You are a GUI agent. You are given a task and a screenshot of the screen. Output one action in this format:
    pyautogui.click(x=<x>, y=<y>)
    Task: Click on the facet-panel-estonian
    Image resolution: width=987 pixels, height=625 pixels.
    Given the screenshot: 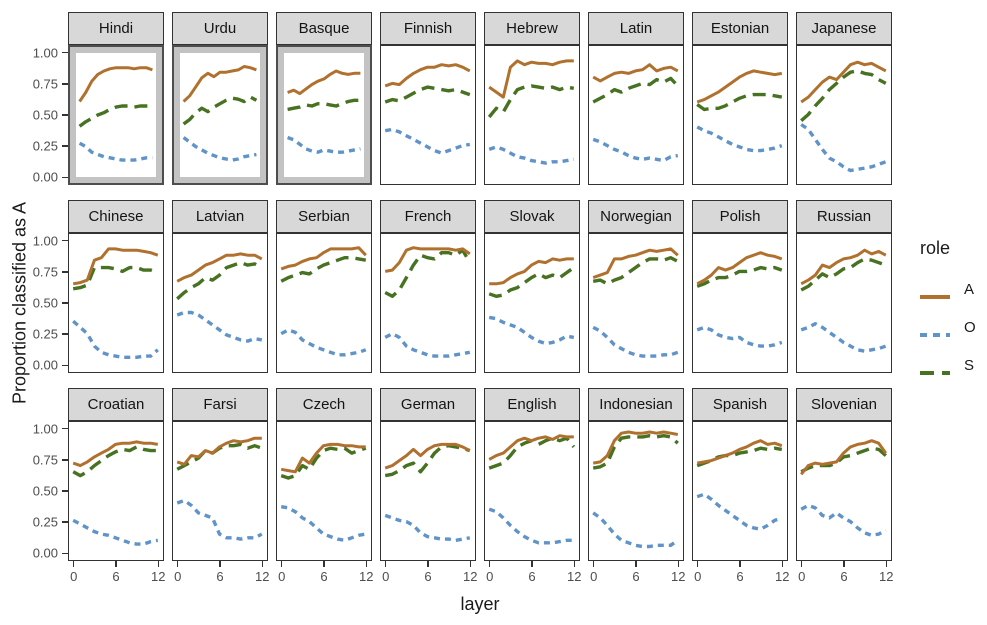 What is the action you would take?
    pyautogui.click(x=740, y=115)
    